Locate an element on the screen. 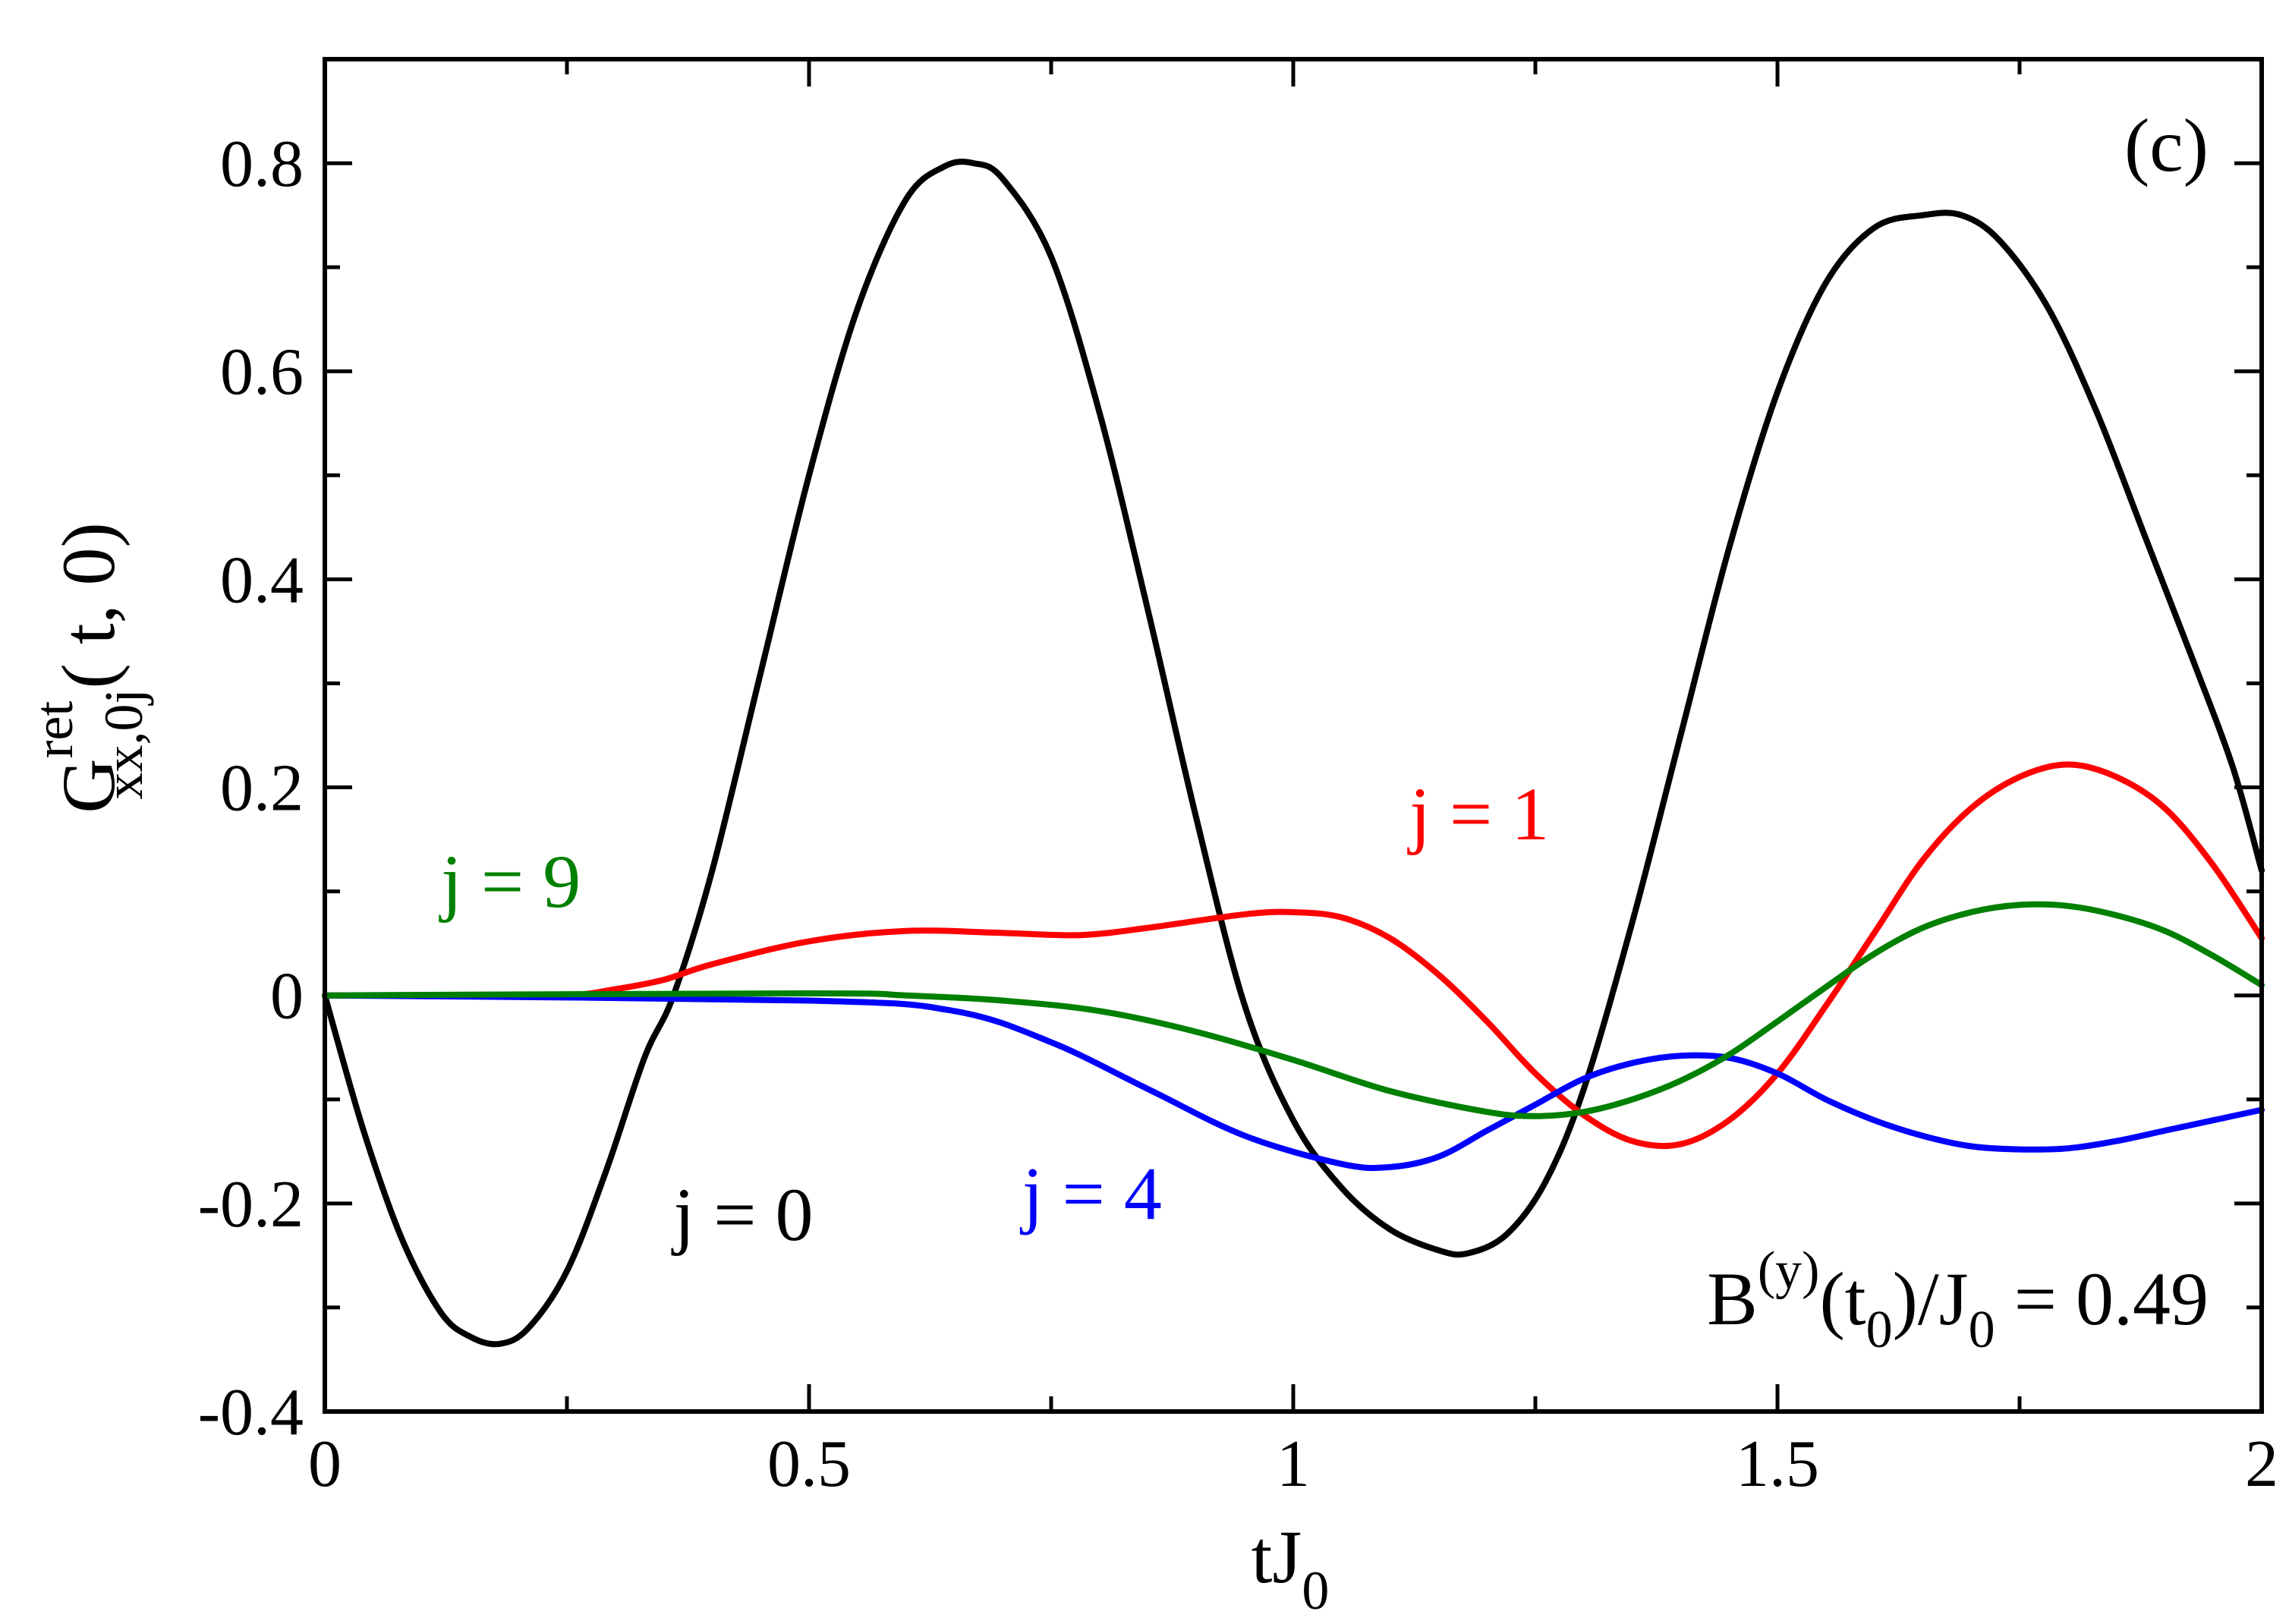 Image resolution: width=2289 pixels, height=1624 pixels. annotation-b: B is located at coordinates (1732, 1299).